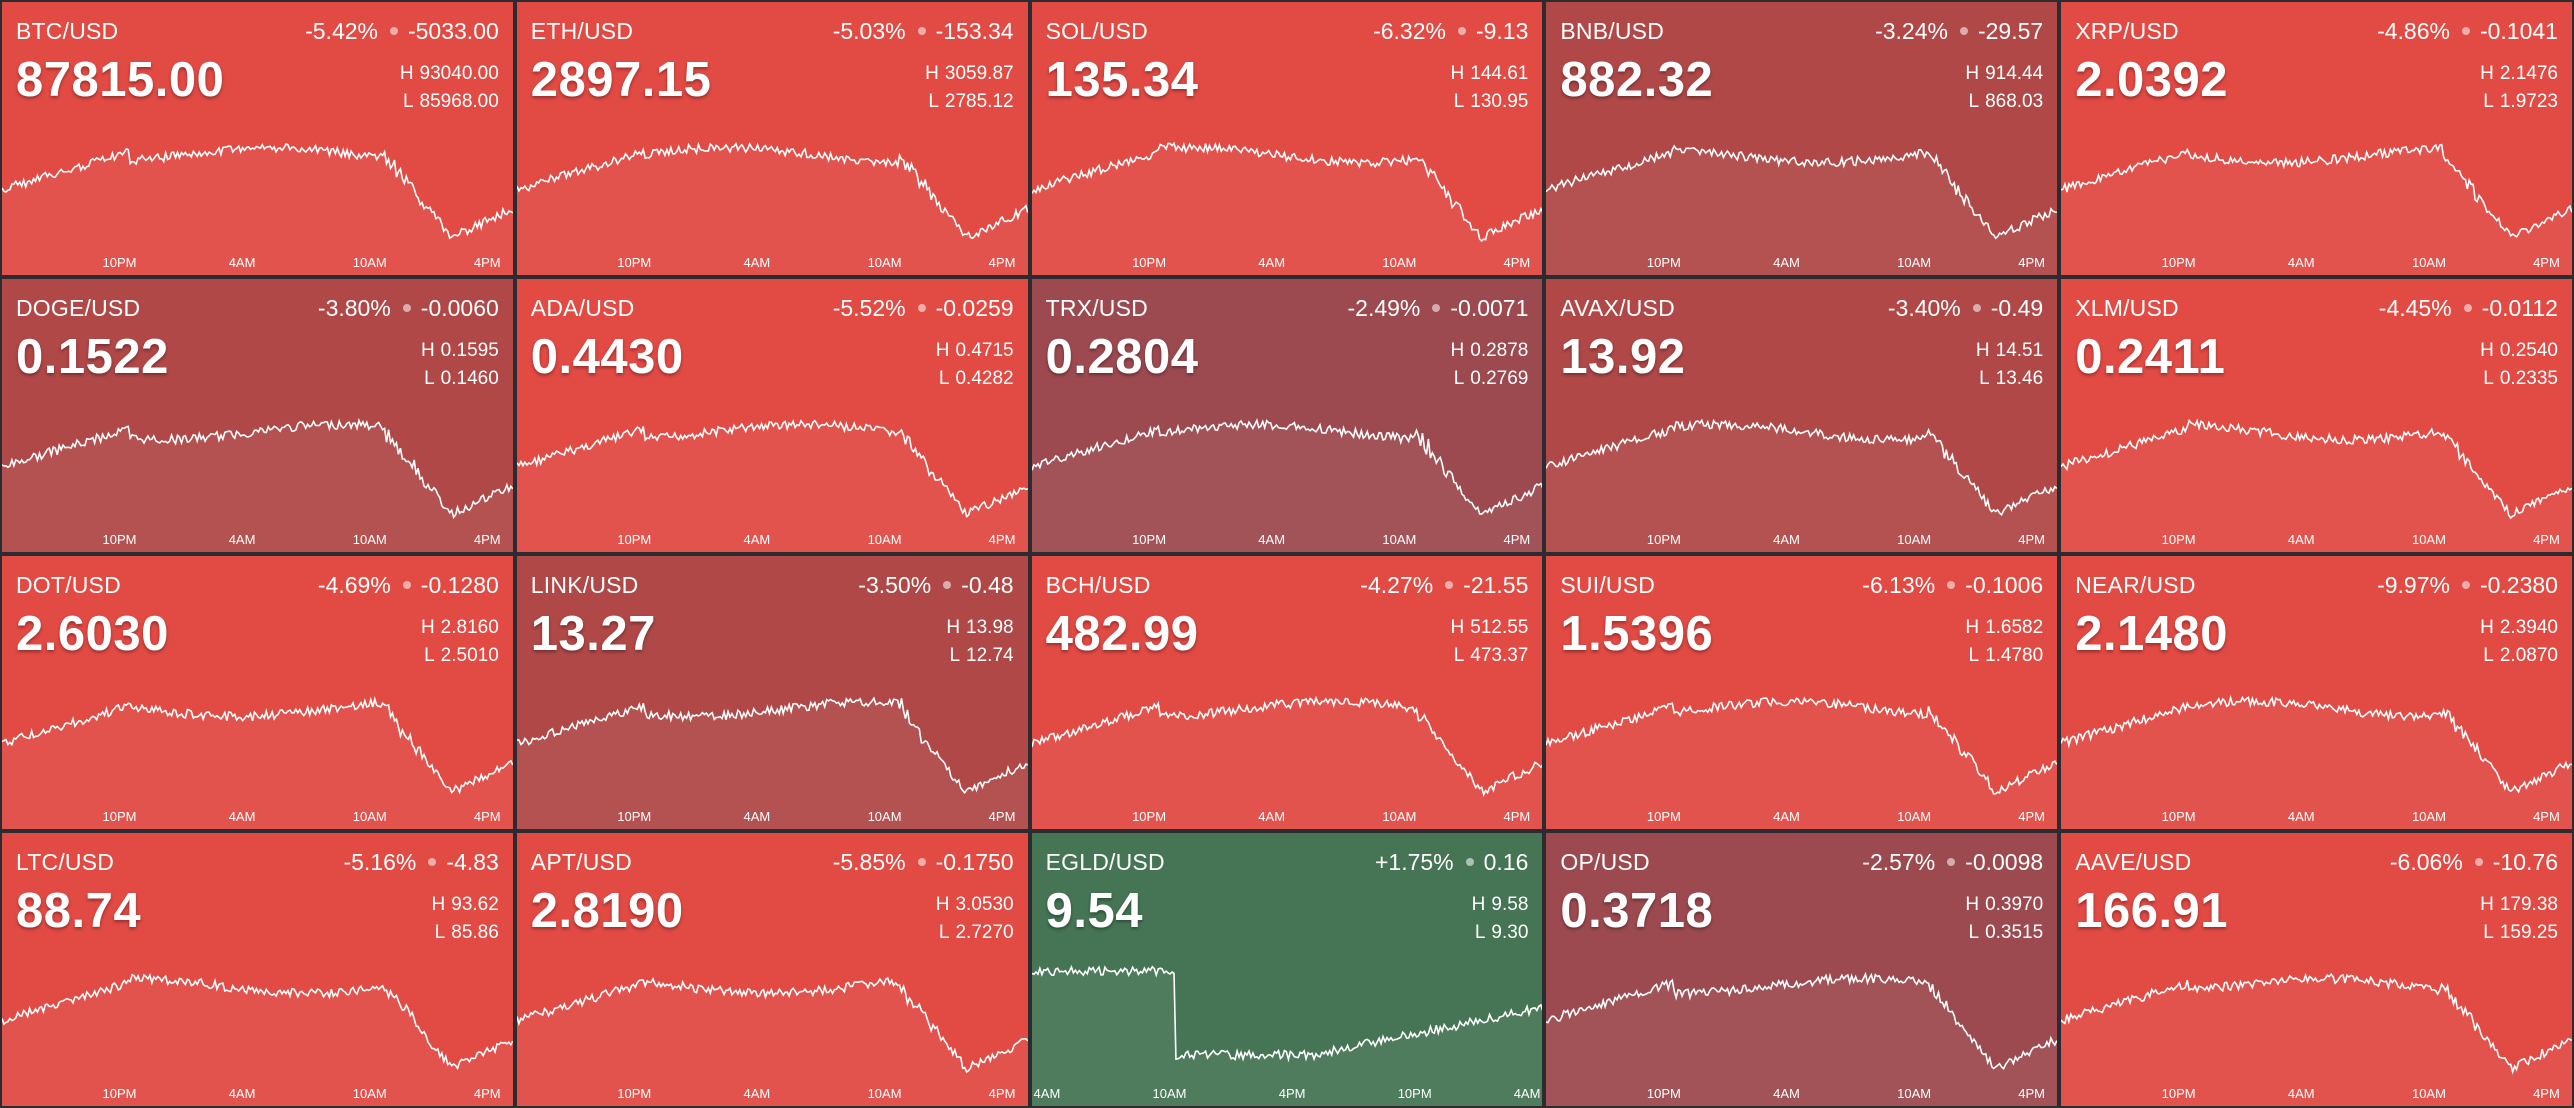 The image size is (2574, 1108). I want to click on change-percent: -4.86%, so click(2413, 31).